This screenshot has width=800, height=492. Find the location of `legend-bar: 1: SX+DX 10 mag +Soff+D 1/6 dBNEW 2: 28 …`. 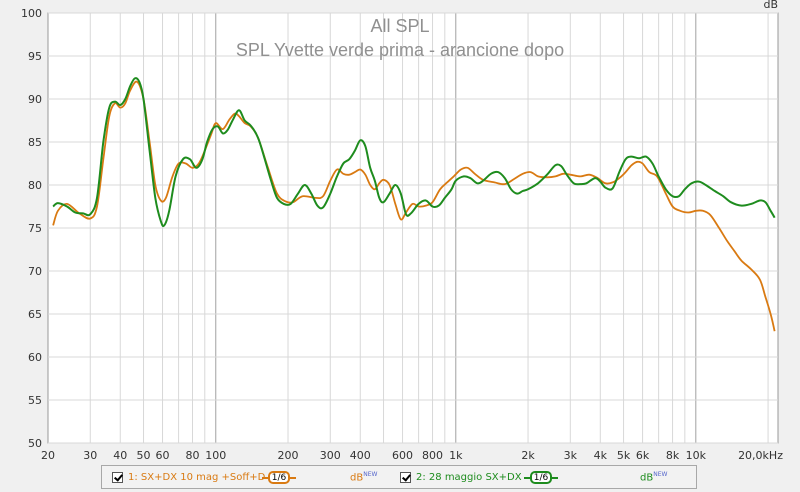

legend-bar: 1: SX+DX 10 mag +Soff+D 1/6 dBNEW 2: 28 … is located at coordinates (399, 477).